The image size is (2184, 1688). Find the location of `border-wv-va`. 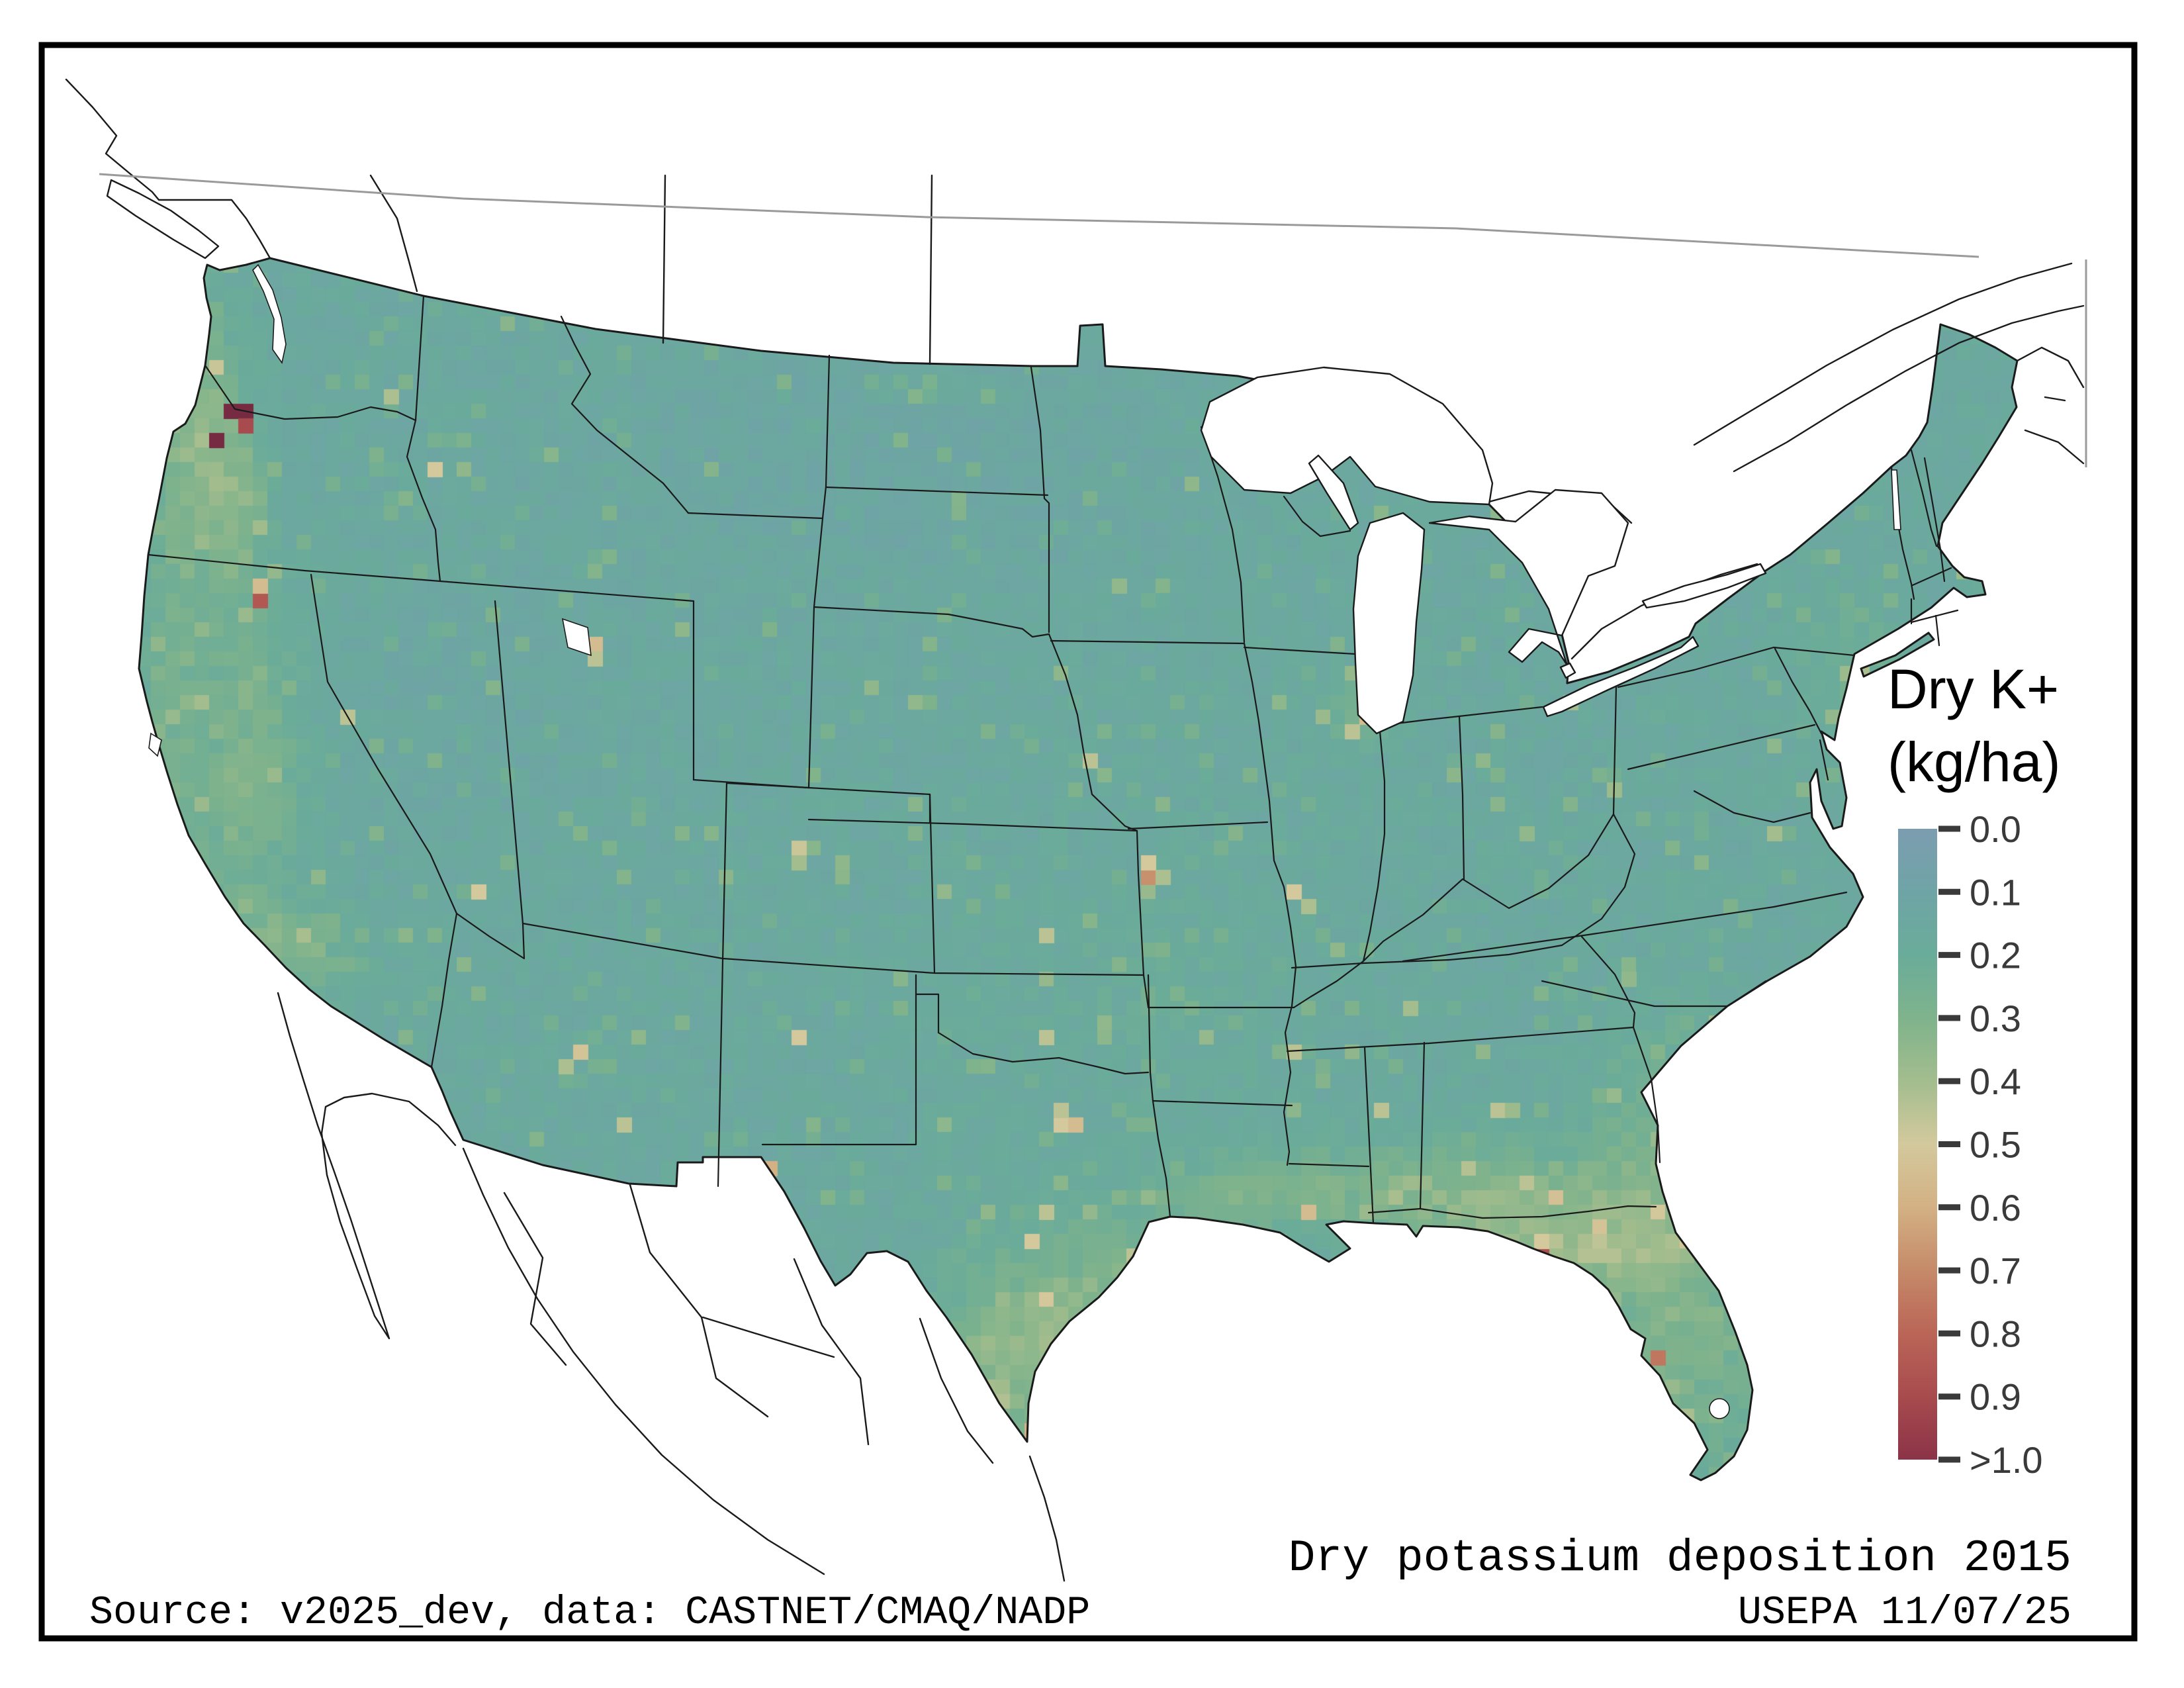

border-wv-va is located at coordinates (1598, 880).